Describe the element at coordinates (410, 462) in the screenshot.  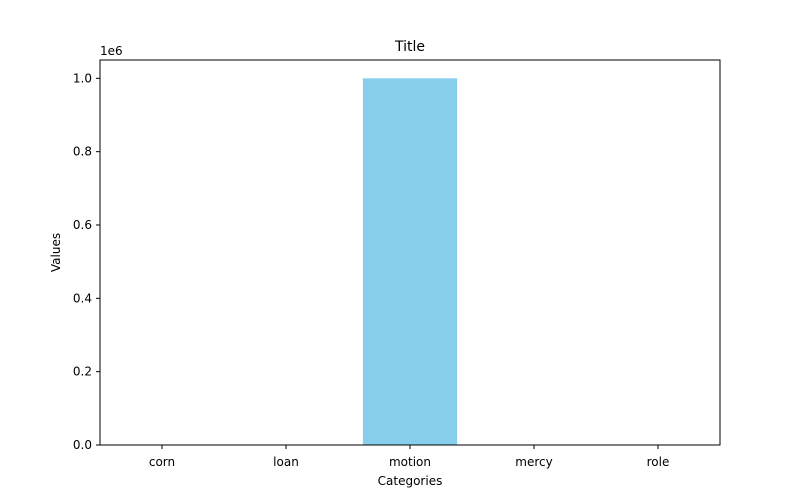
I see `x-tick-label: motion` at that location.